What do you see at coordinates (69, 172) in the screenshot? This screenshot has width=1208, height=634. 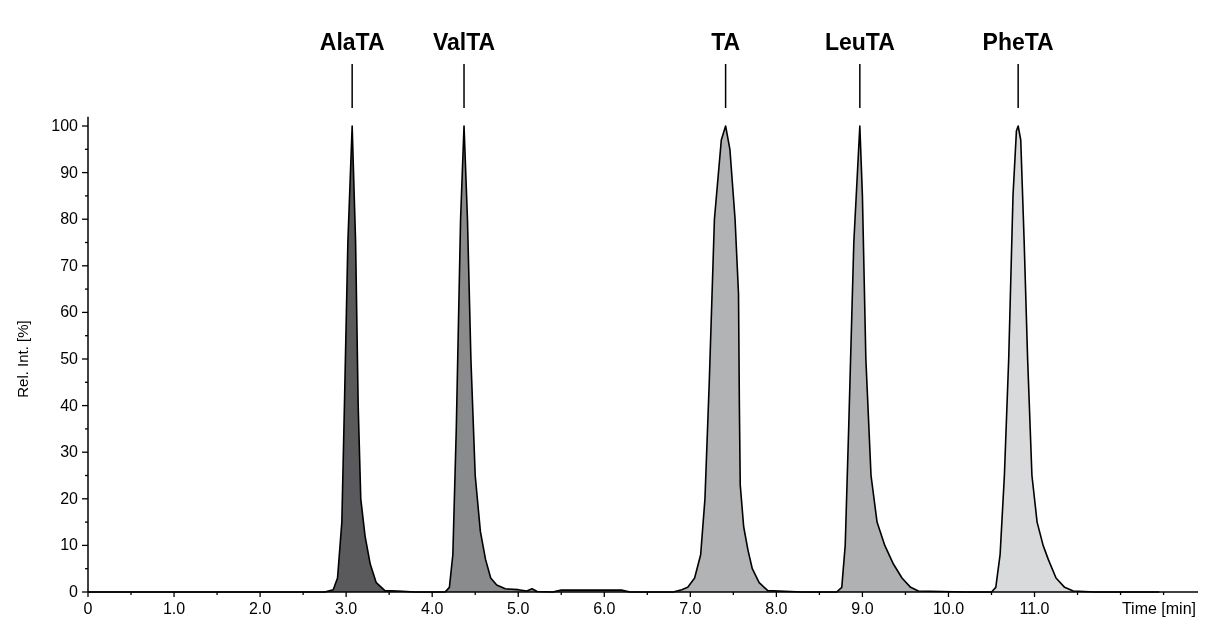 I see `y-tick-label: 90` at bounding box center [69, 172].